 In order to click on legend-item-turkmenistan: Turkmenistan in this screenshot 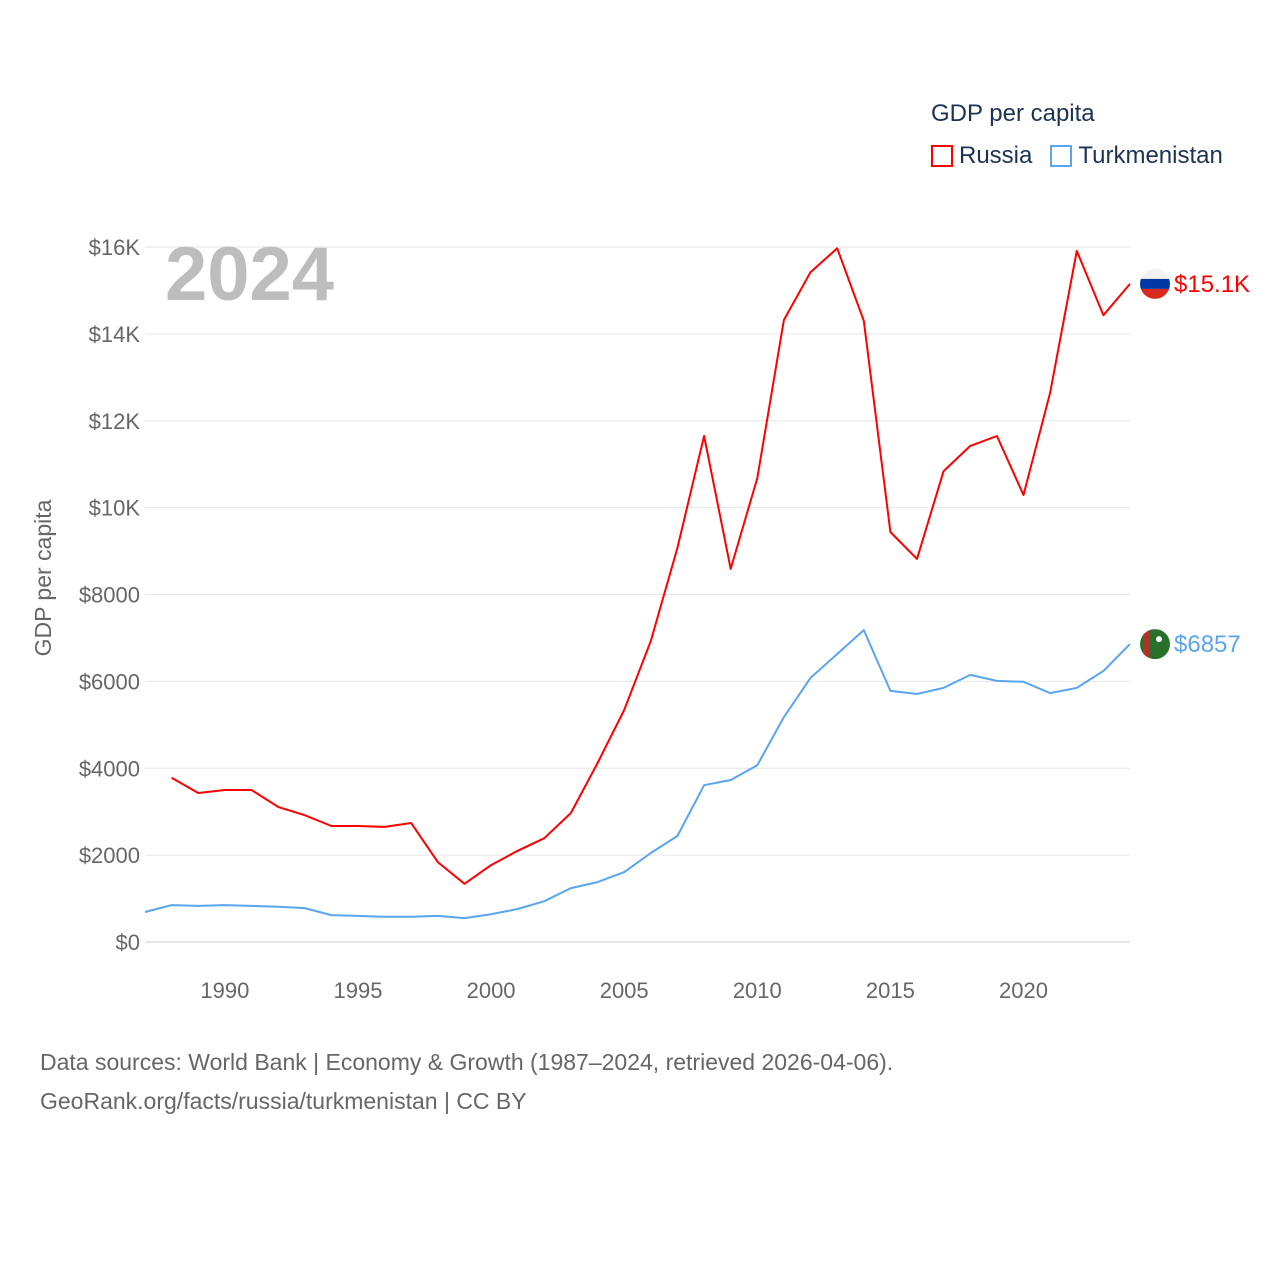, I will do `click(1136, 156)`.